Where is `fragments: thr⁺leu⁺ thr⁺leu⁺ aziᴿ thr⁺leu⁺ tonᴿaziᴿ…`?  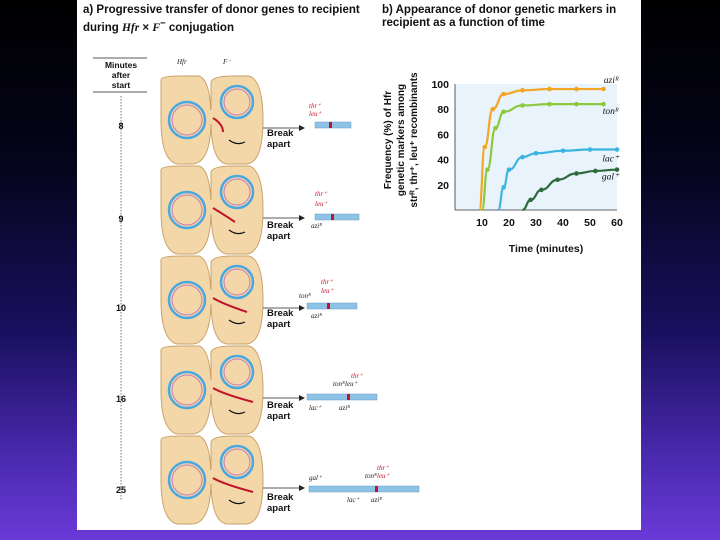 fragments: thr⁺leu⁺ thr⁺leu⁺ aziᴿ thr⁺leu⁺ tonᴿaziᴿ… is located at coordinates (359, 303).